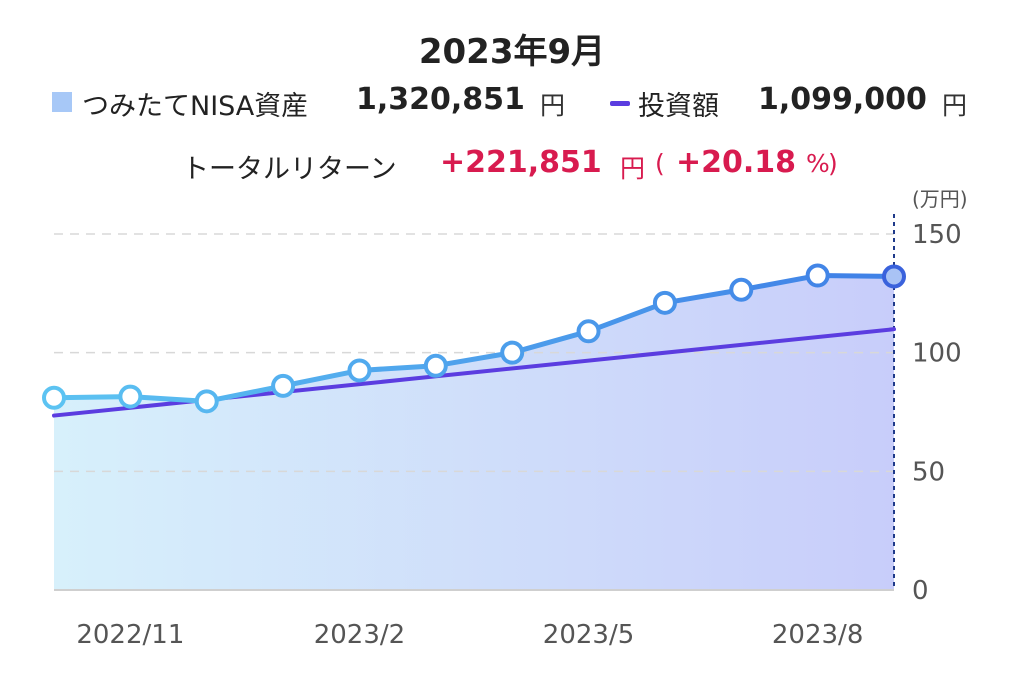 Image resolution: width=1024 pixels, height=686 pixels. I want to click on asset-point-2022/12, so click(206, 401).